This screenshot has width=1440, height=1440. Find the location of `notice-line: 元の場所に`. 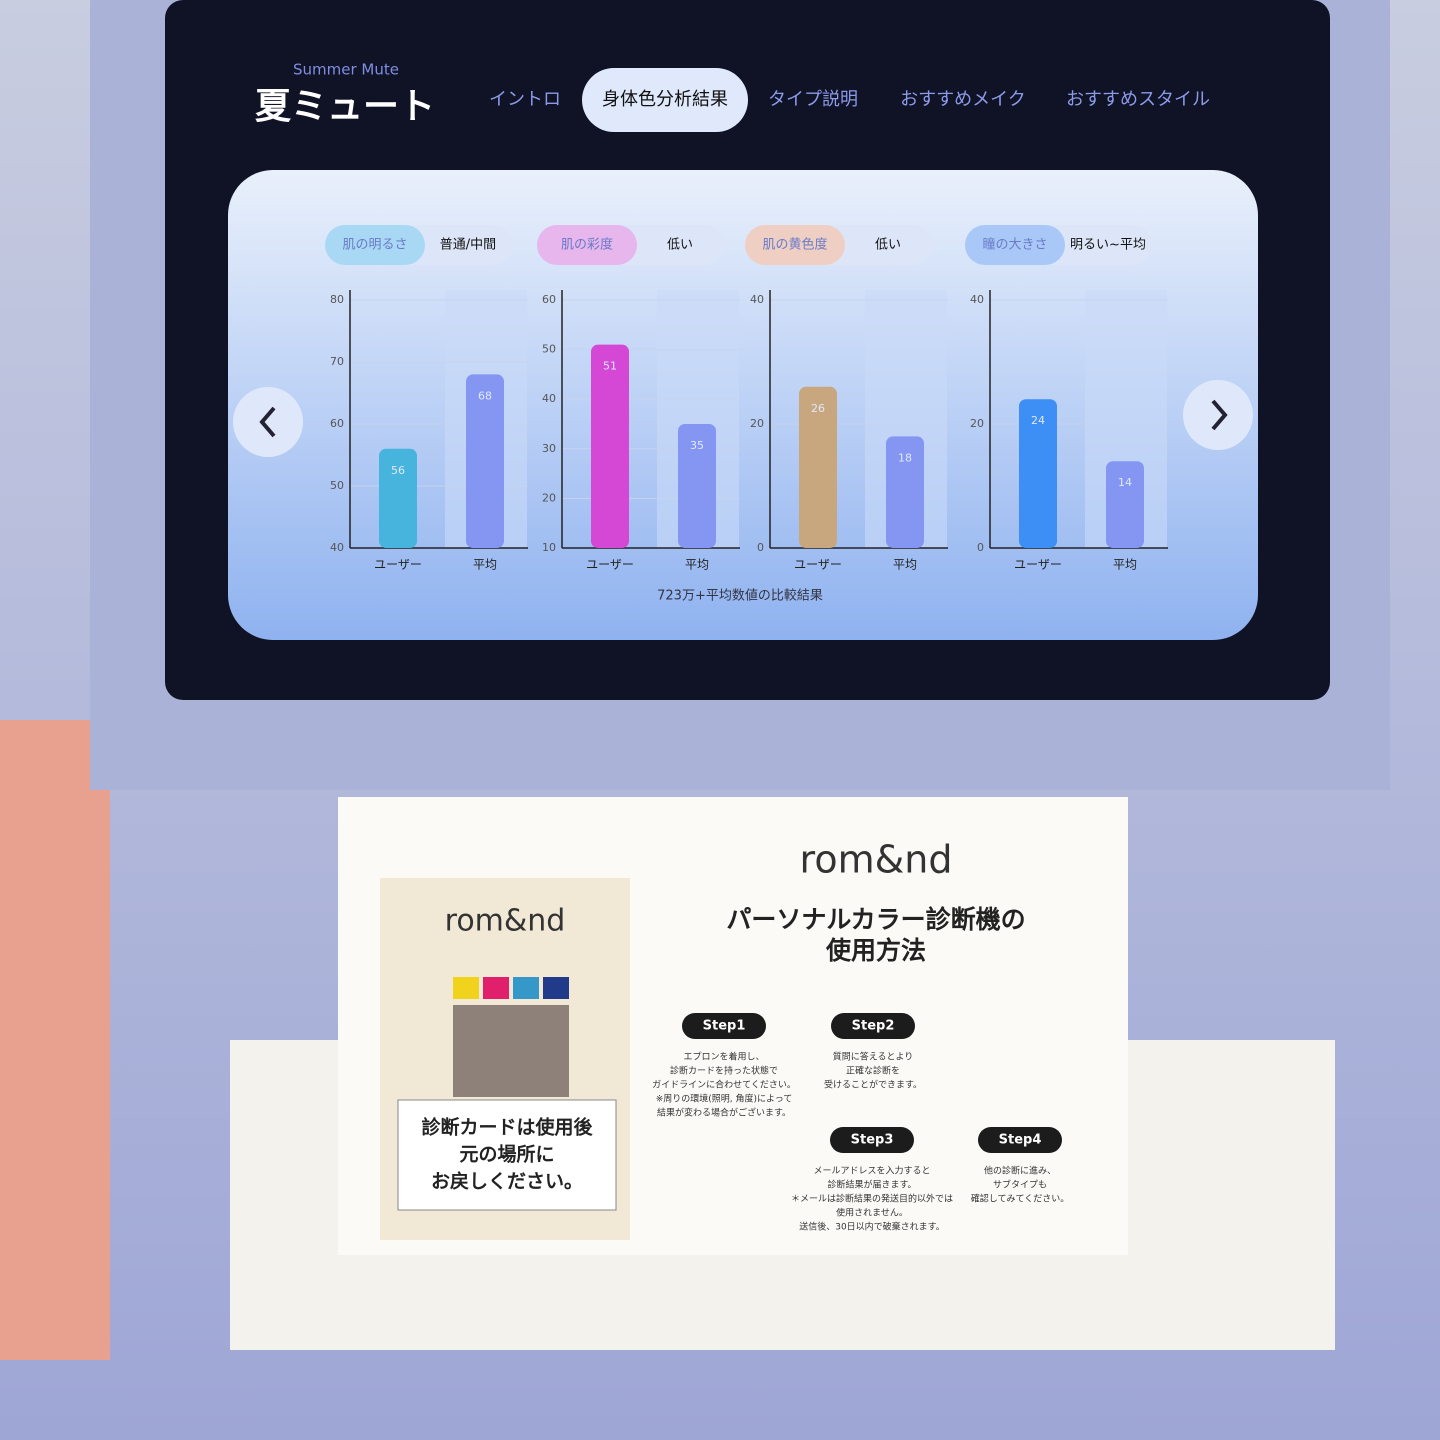

notice-line: 元の場所に is located at coordinates (506, 1155).